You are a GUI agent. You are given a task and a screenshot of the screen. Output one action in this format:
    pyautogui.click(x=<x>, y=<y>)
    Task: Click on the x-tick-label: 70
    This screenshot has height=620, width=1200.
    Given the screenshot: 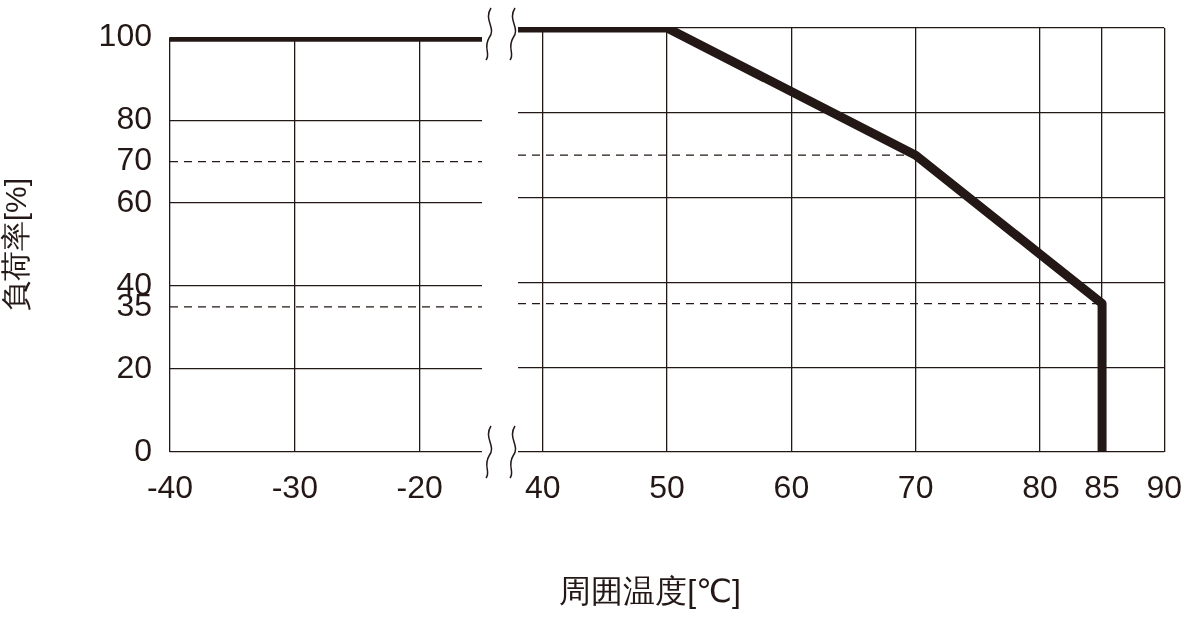 What is the action you would take?
    pyautogui.click(x=915, y=487)
    